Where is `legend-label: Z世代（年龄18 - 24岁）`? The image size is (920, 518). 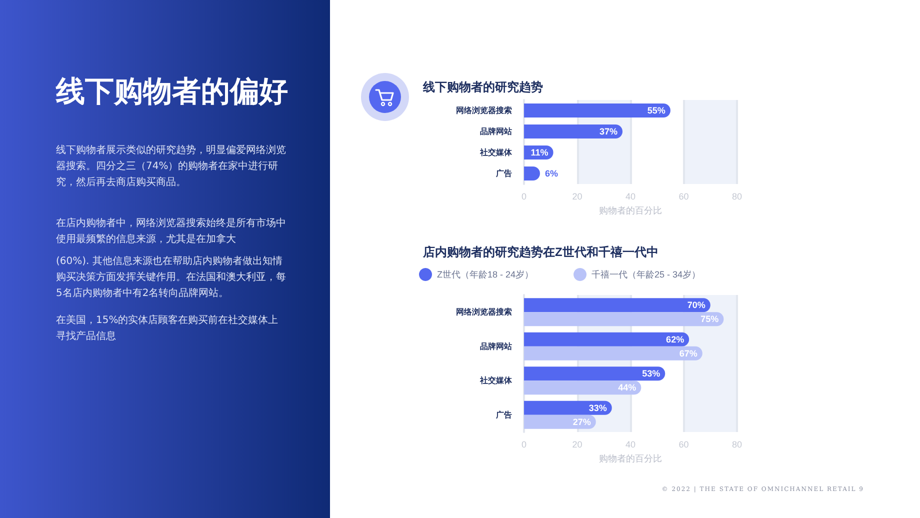 legend-label: Z世代（年龄18 - 24岁） is located at coordinates (485, 275).